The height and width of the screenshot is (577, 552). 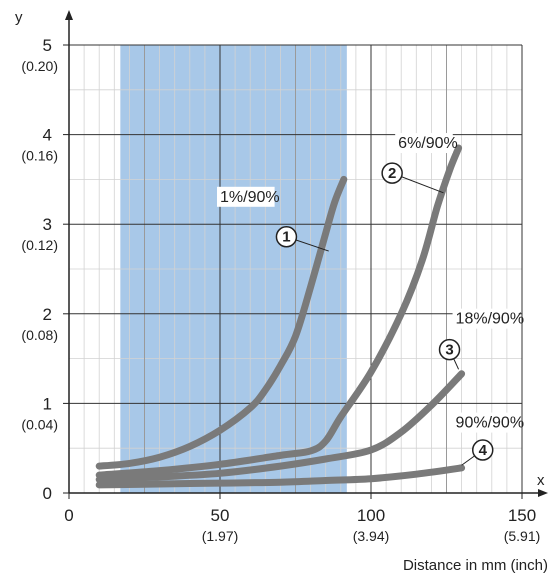 I want to click on y-axis-arrow, so click(x=69, y=15).